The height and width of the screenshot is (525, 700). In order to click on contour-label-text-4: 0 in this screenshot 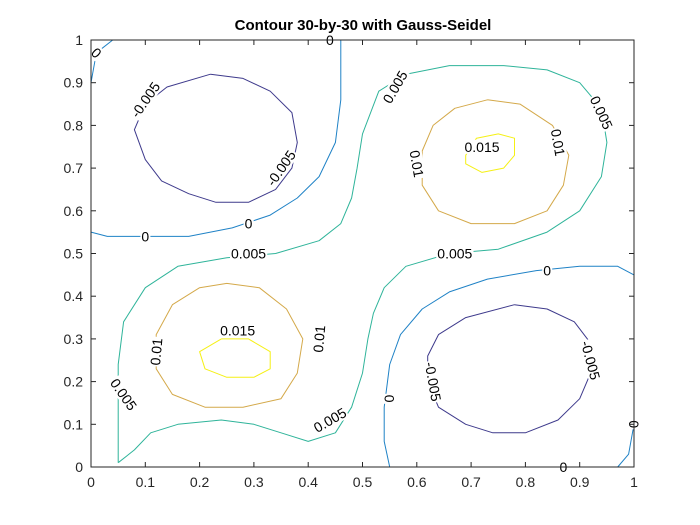, I will do `click(249, 224)`.